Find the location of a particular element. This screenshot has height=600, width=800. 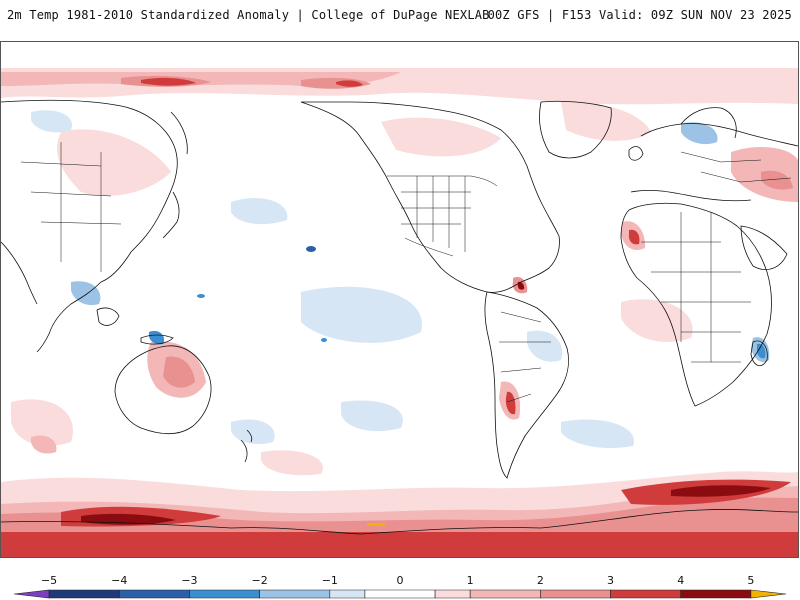

coast-europe is located at coordinates (719, 135).